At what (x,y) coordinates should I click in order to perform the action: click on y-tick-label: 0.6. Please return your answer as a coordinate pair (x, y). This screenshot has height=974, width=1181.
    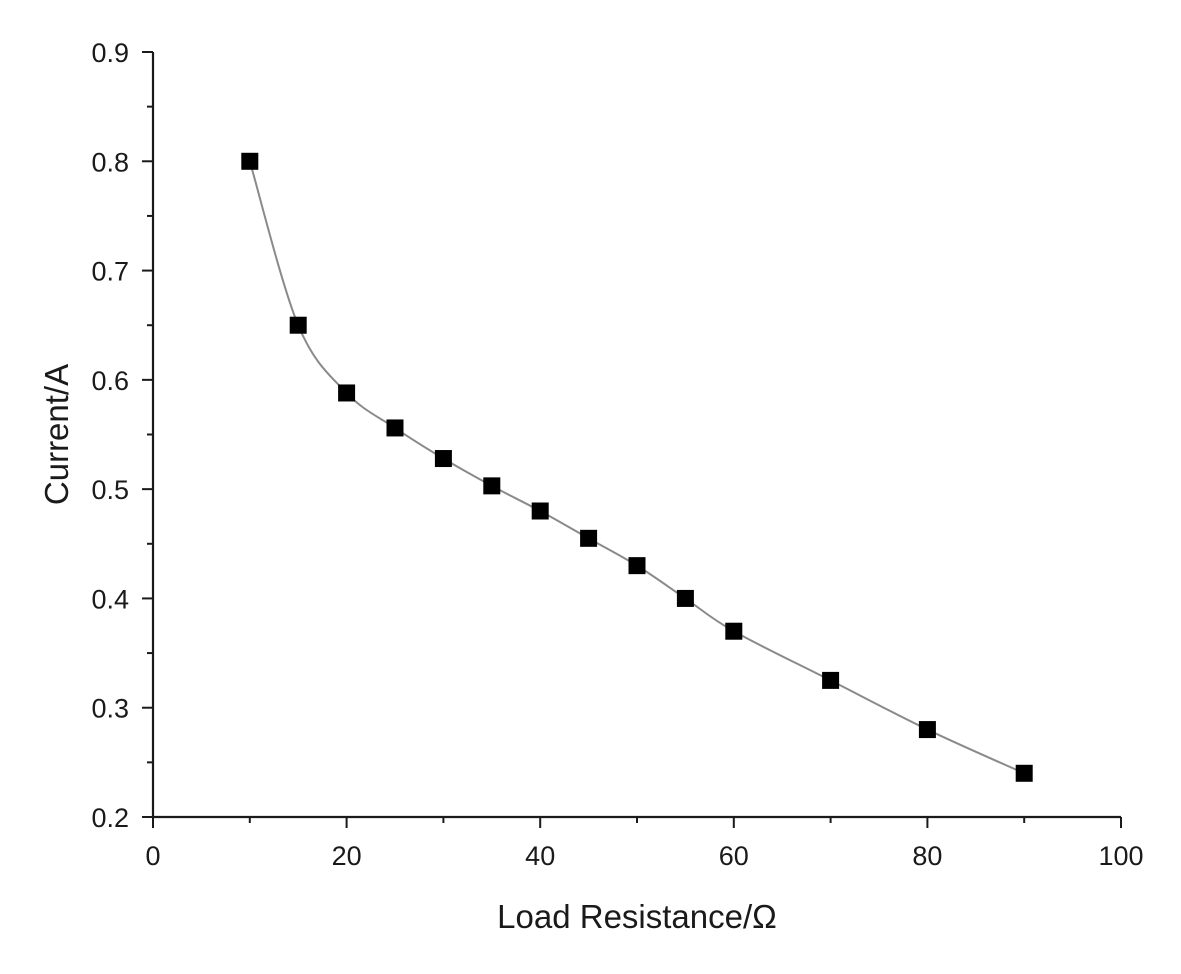
    Looking at the image, I should click on (110, 381).